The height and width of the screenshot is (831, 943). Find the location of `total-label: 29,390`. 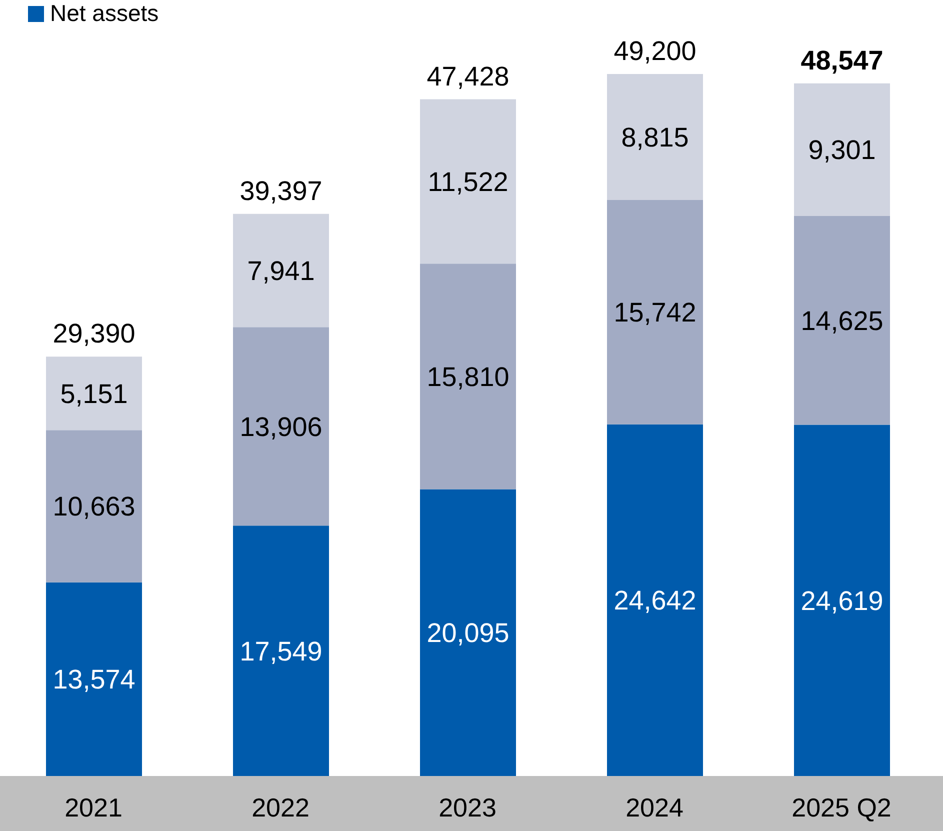

total-label: 29,390 is located at coordinates (94, 333).